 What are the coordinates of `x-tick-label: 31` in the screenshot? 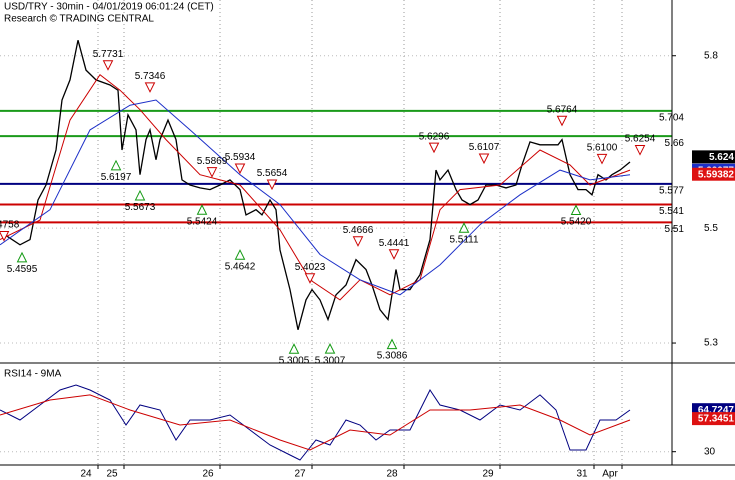 It's located at (582, 474).